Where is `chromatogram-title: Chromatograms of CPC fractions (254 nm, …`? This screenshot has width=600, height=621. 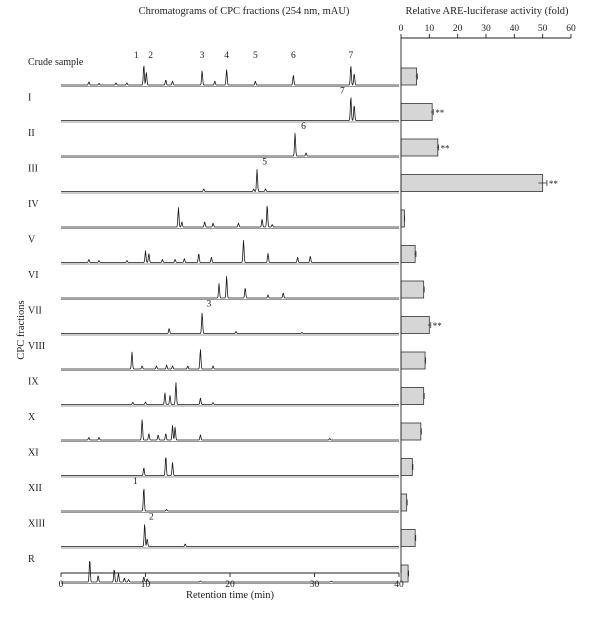
chromatogram-title: Chromatograms of CPC fractions (254 nm, … is located at coordinates (244, 11).